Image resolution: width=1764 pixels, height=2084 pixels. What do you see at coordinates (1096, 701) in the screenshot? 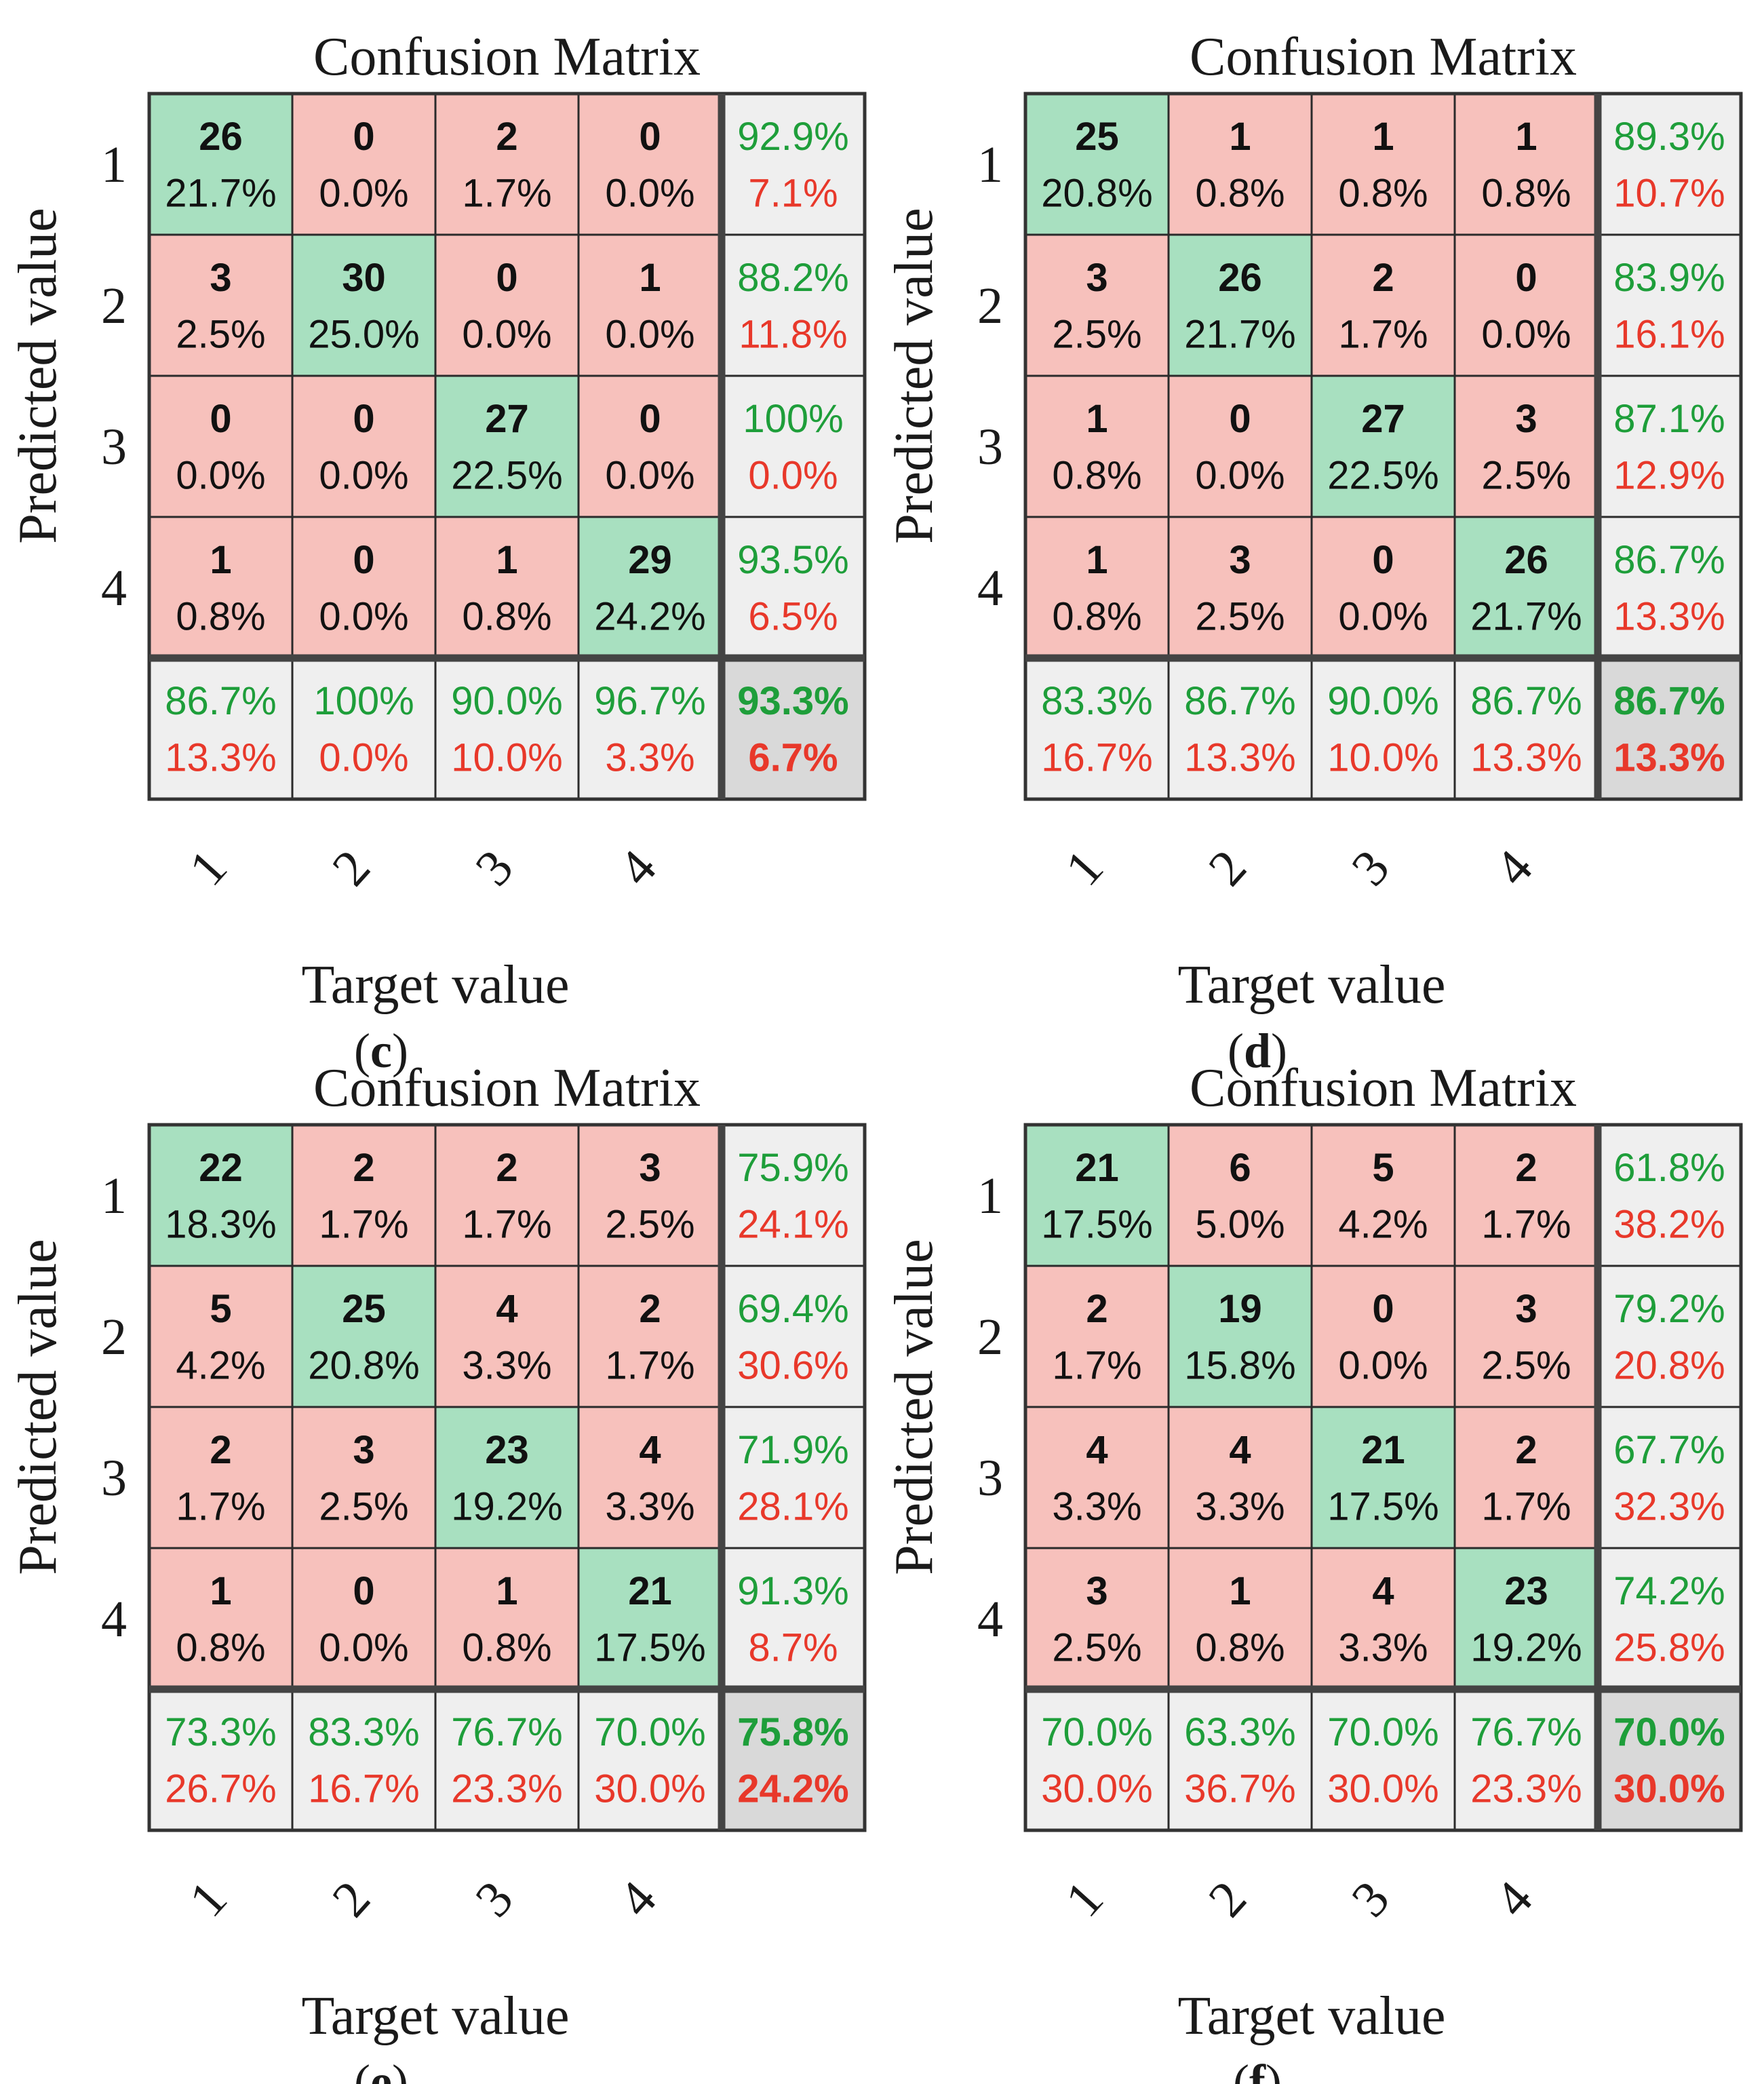
I see `summary-correct-percent: 83.3%` at bounding box center [1096, 701].